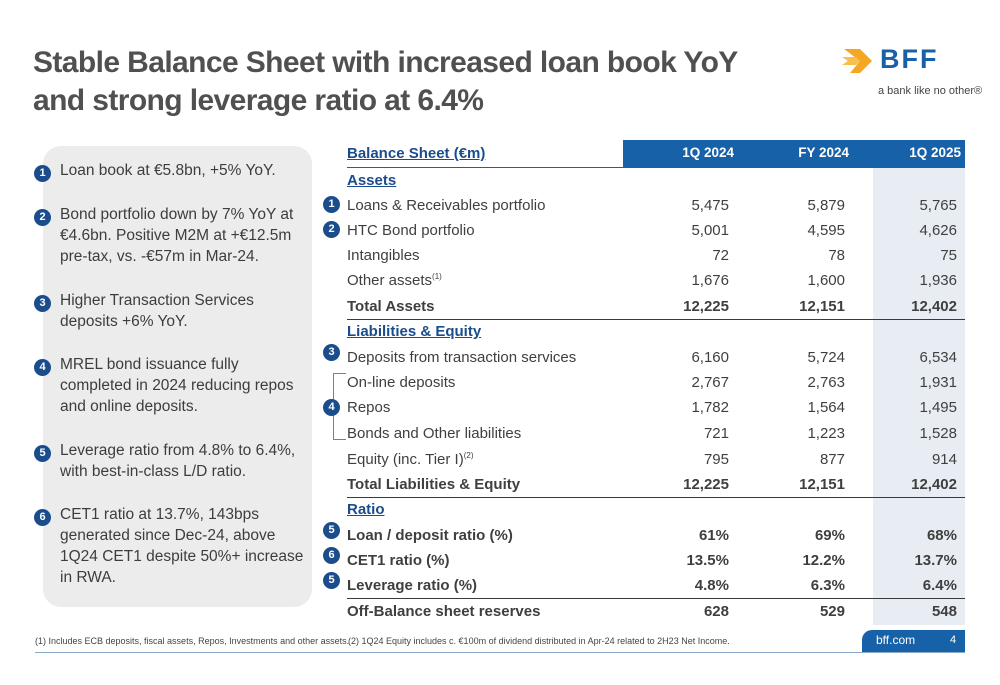 This screenshot has width=1000, height=685. Describe the element at coordinates (500, 652) in the screenshot. I see `footer-rule` at that location.